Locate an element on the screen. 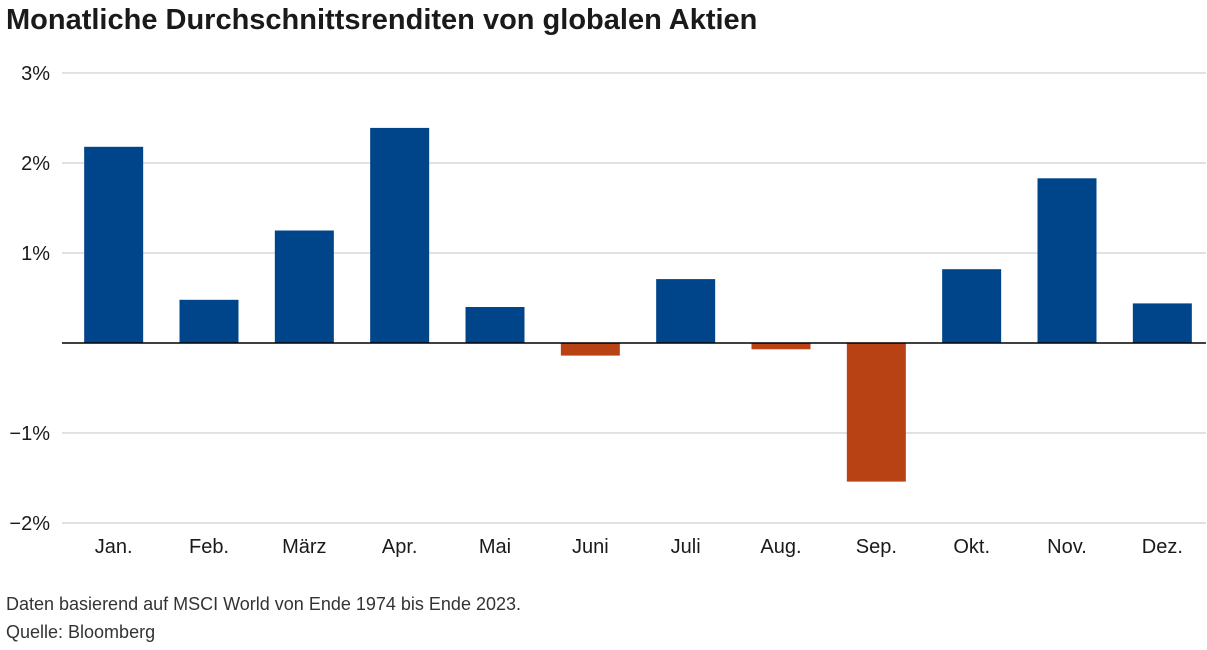 This screenshot has width=1207, height=650. y-tick-label: 2% is located at coordinates (35, 164).